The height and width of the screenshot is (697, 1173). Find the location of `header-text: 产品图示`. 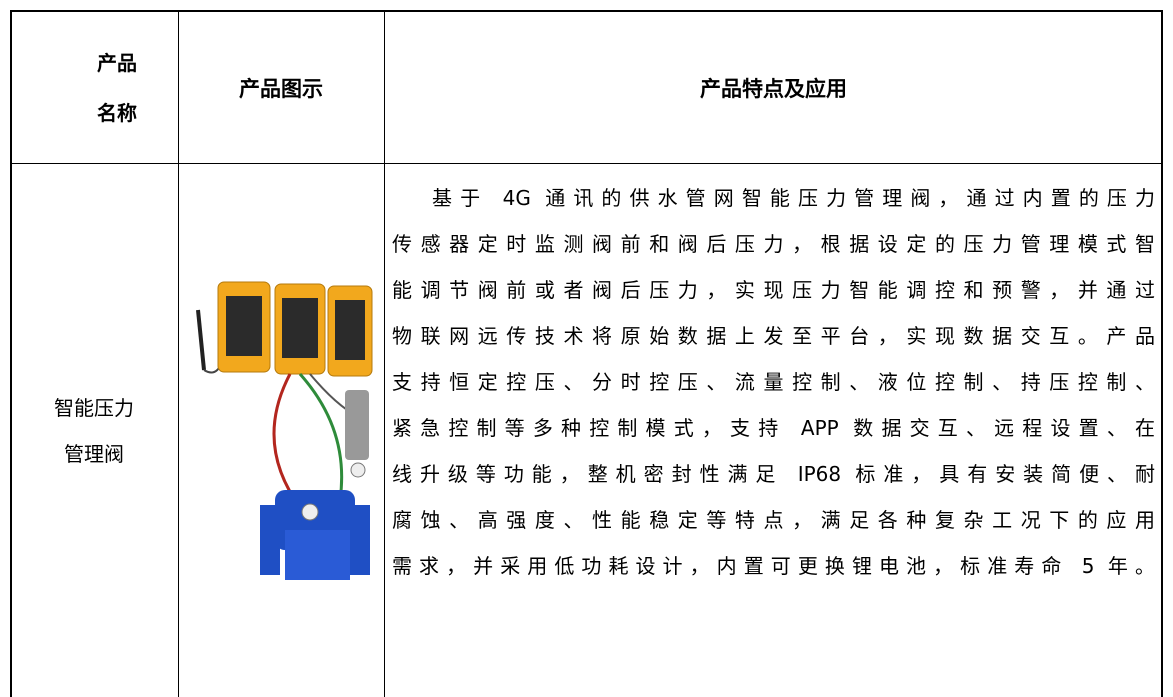

header-text: 产品图示 is located at coordinates (281, 88).